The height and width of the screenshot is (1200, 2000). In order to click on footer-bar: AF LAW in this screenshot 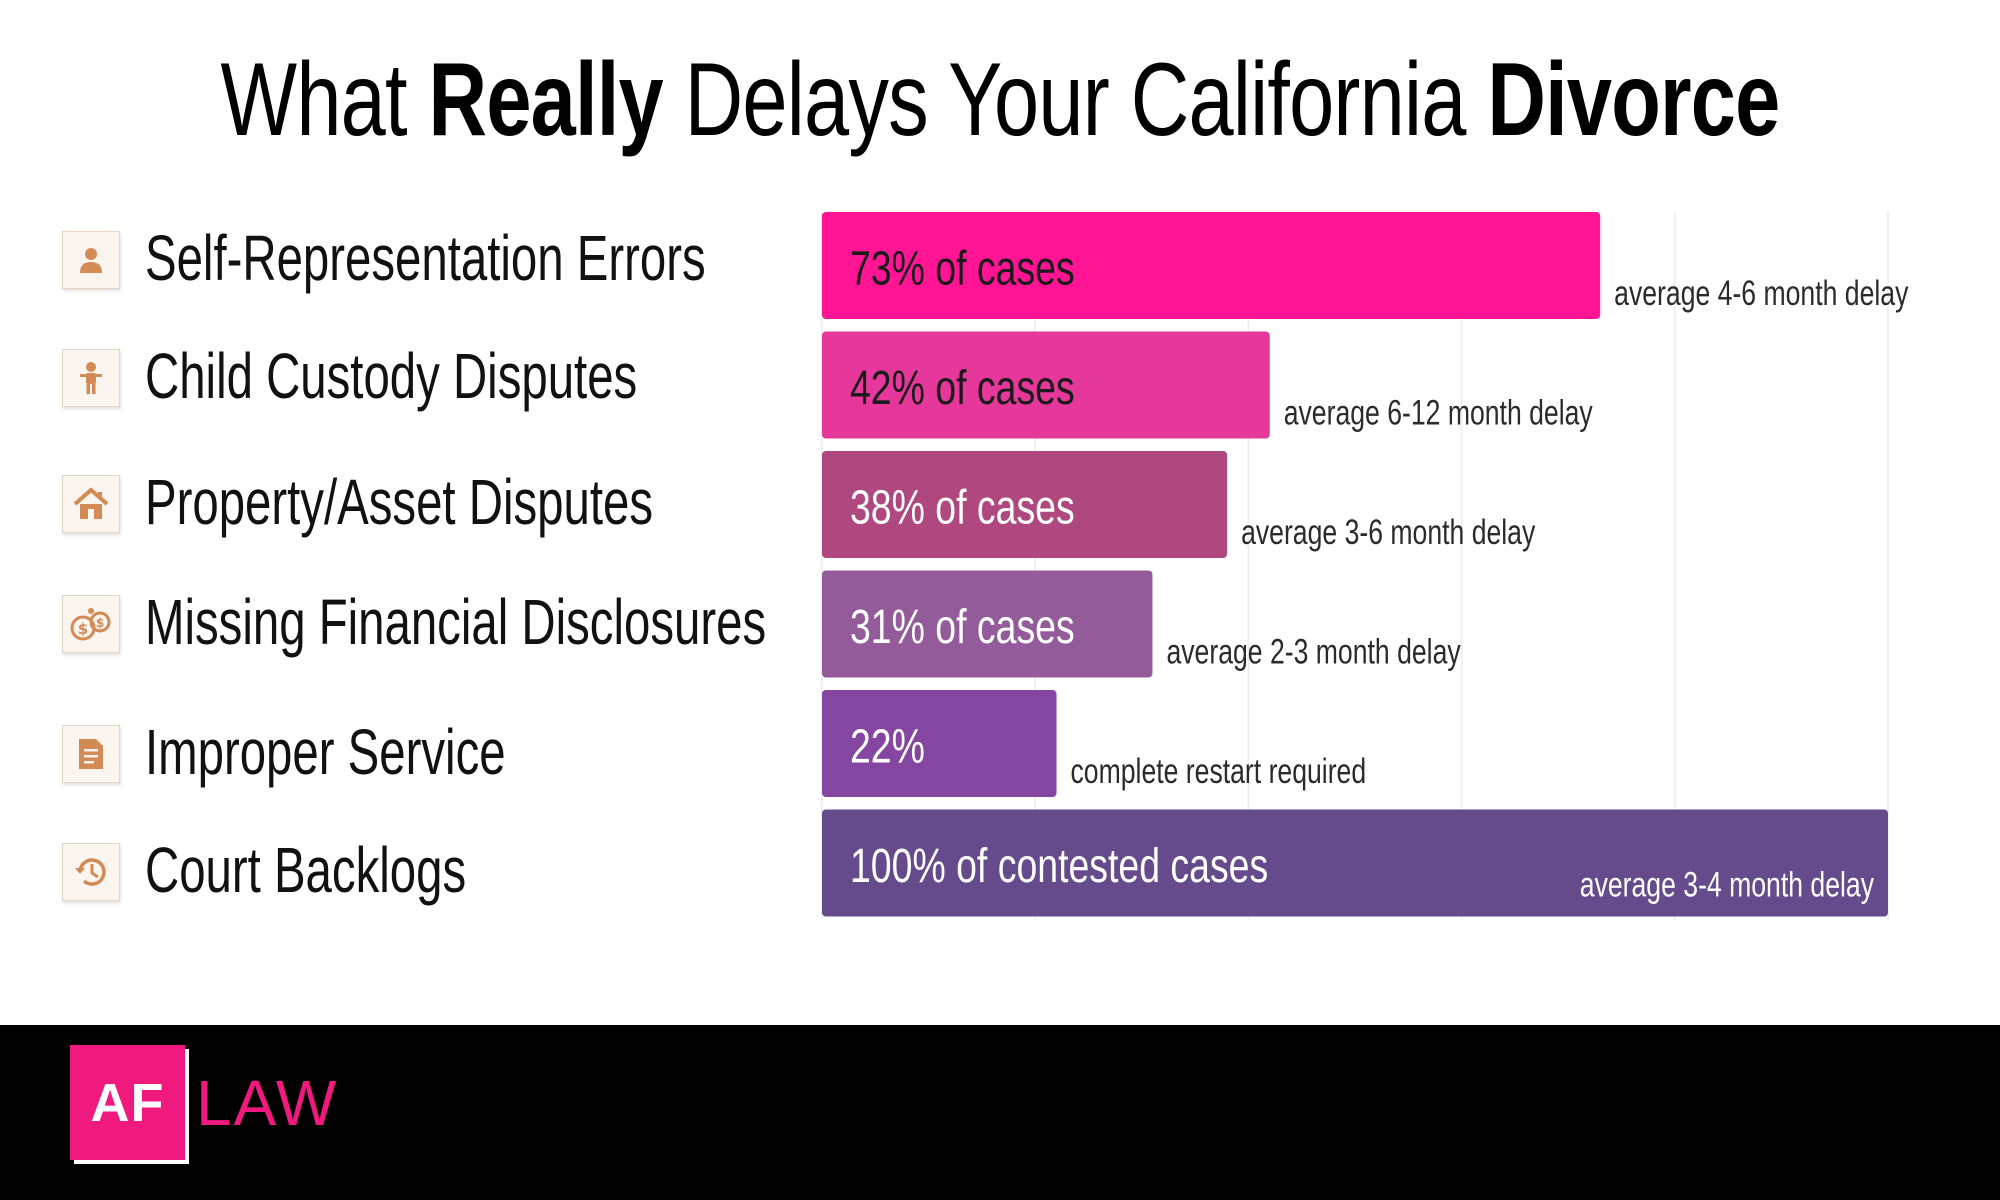, I will do `click(1000, 1112)`.